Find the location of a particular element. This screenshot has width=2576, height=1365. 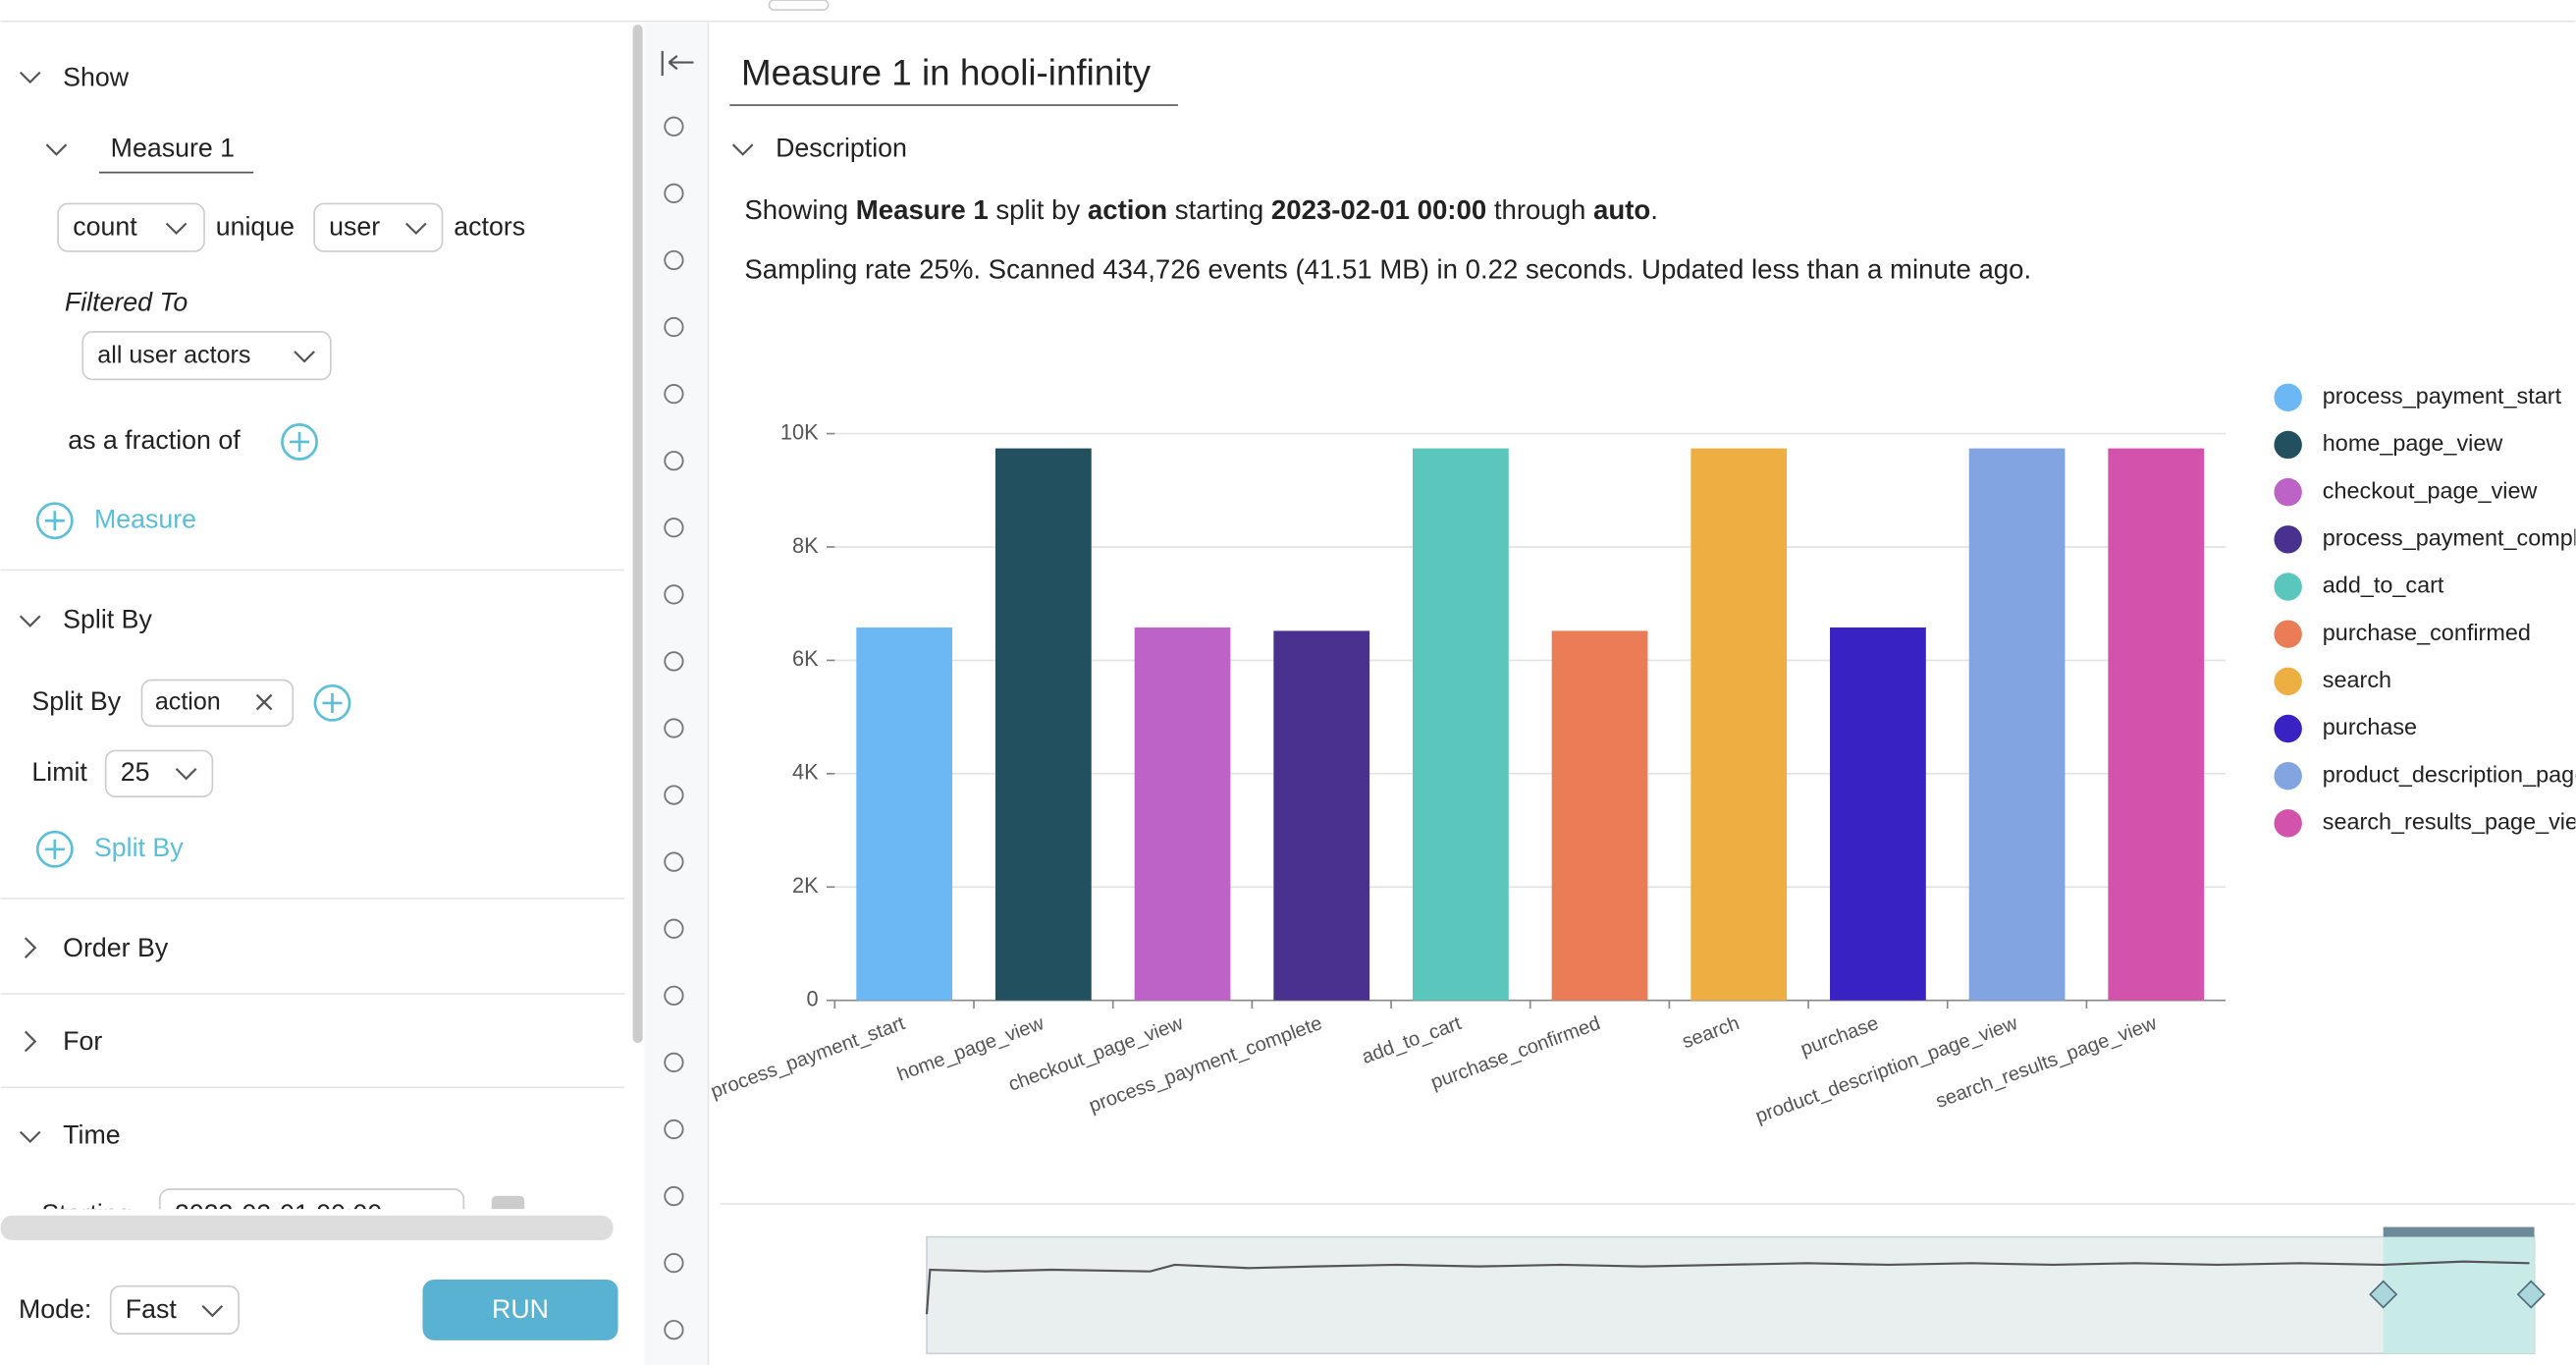

description-toggle: Description is located at coordinates (841, 147).